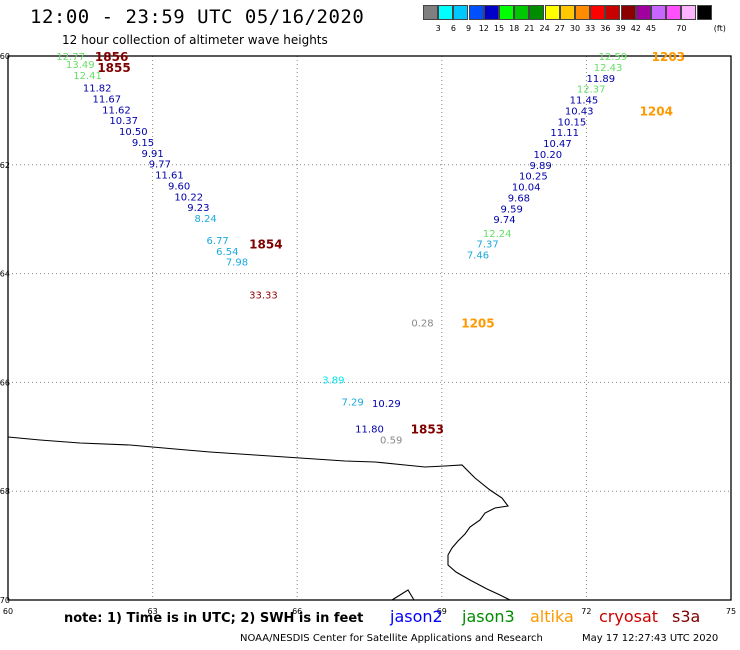  What do you see at coordinates (442, 611) in the screenshot?
I see `lon-tick-label: 69` at bounding box center [442, 611].